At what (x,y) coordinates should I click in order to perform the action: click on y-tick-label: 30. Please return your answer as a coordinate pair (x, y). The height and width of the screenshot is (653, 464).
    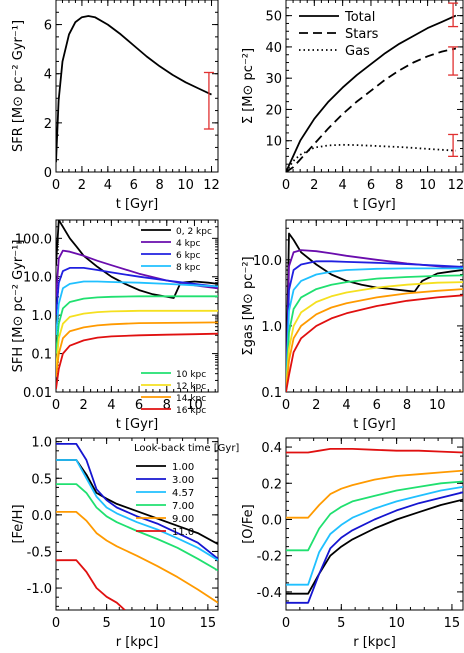
    Looking at the image, I should click on (273, 79).